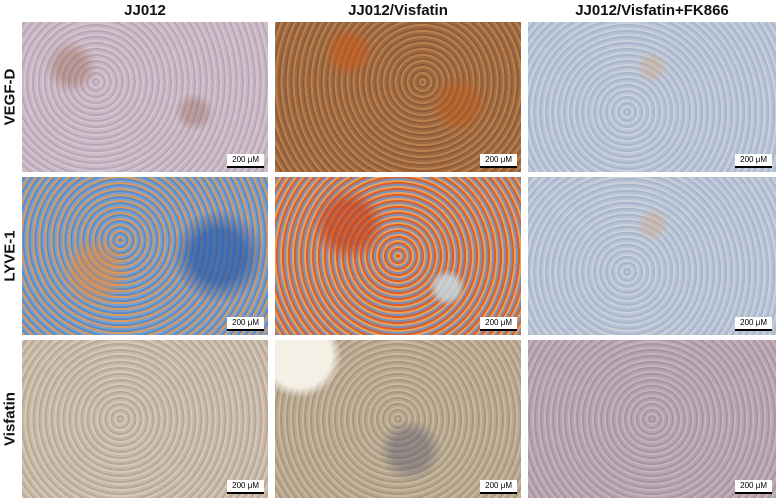 Image resolution: width=779 pixels, height=501 pixels. What do you see at coordinates (398, 419) in the screenshot?
I see `micrograph-visfatin-visfatin: 200 μM` at bounding box center [398, 419].